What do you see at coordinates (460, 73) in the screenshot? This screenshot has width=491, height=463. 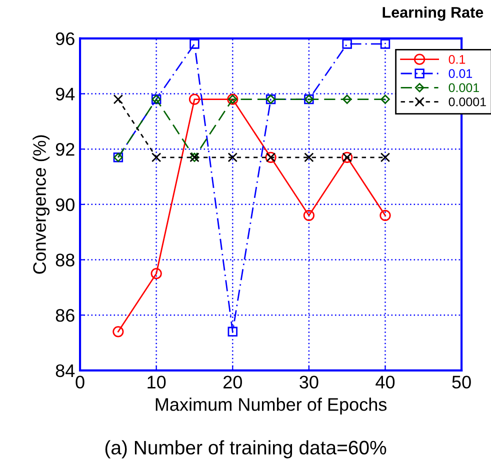 I see `legend-label: 0.01` at bounding box center [460, 73].